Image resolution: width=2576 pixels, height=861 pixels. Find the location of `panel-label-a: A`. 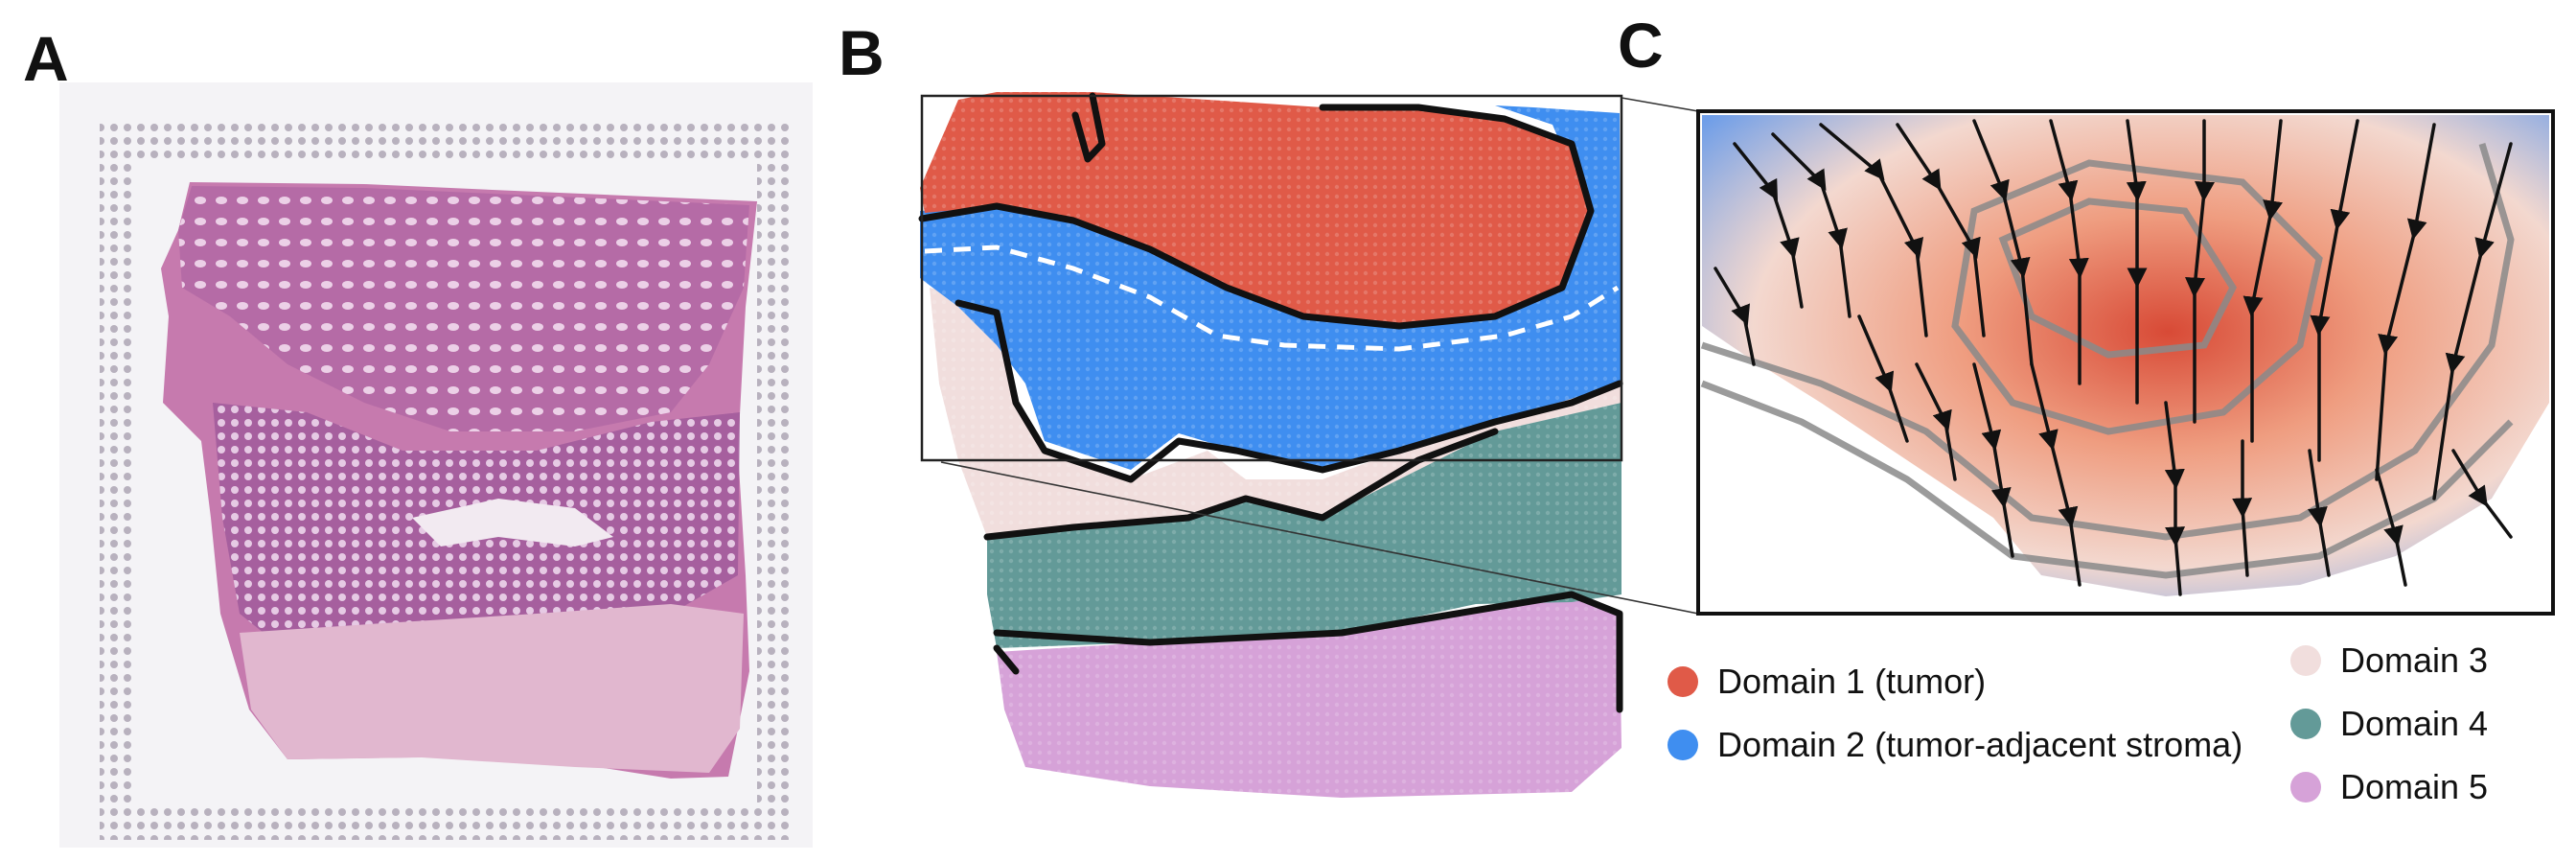

panel-label-a: A is located at coordinates (46, 58).